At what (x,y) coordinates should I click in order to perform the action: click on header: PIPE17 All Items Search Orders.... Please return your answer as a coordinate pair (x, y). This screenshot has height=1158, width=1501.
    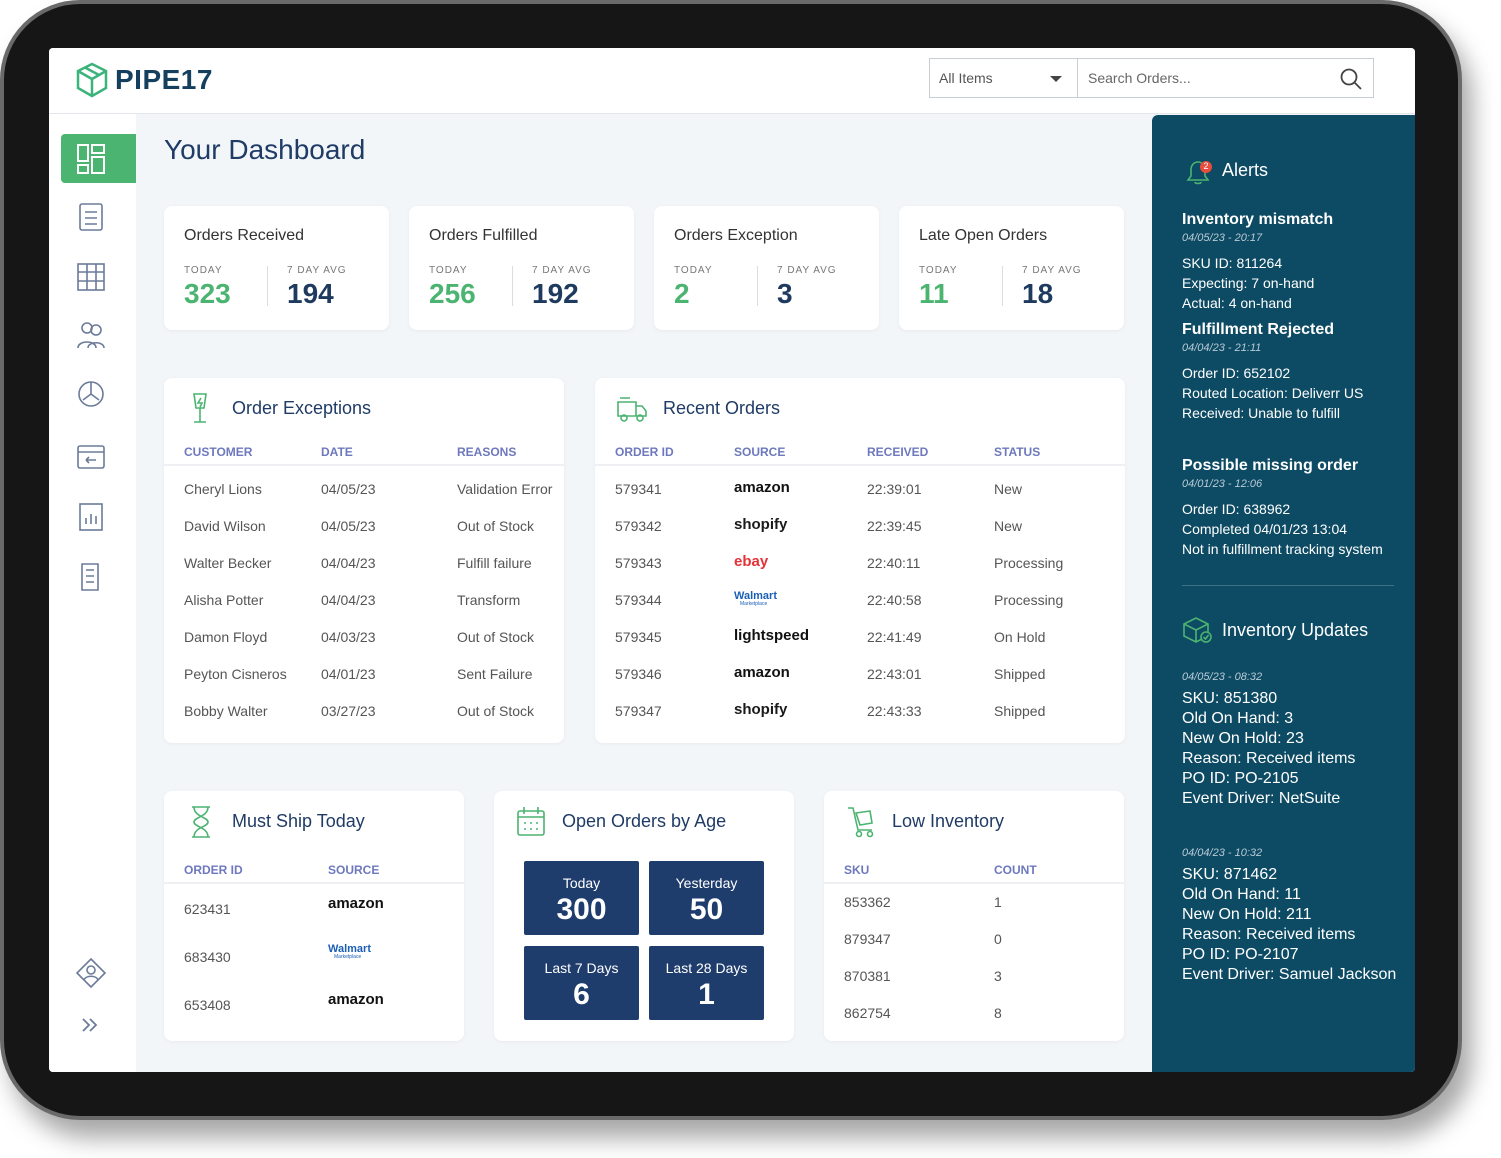
    Looking at the image, I should click on (732, 81).